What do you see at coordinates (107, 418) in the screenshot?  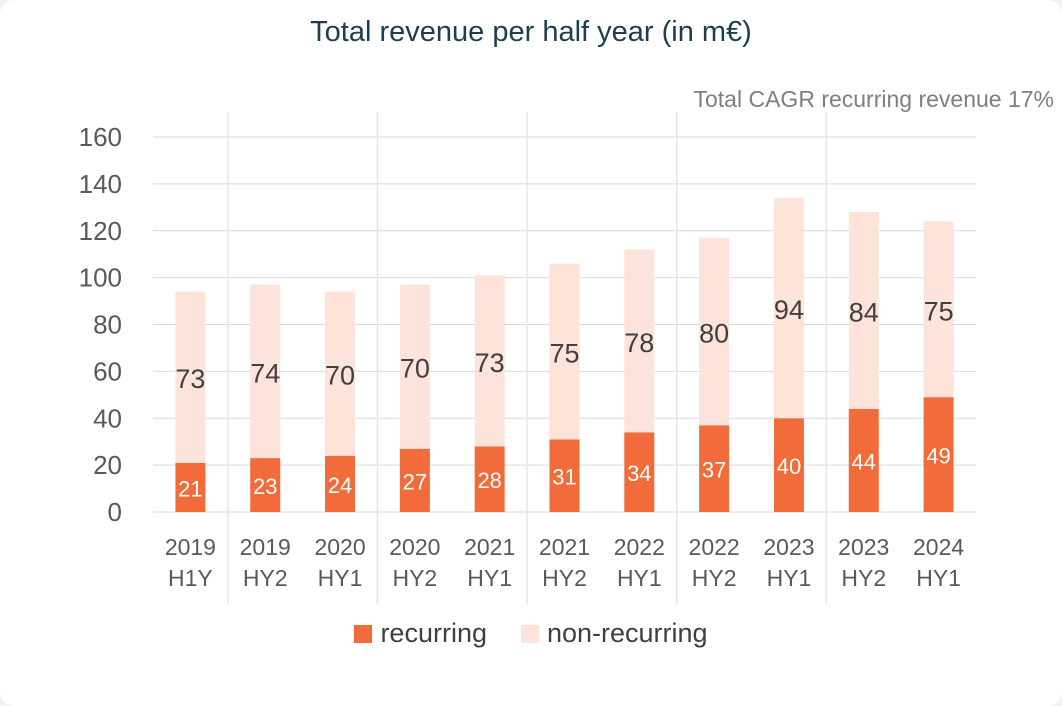 I see `y-tick-label: 40` at bounding box center [107, 418].